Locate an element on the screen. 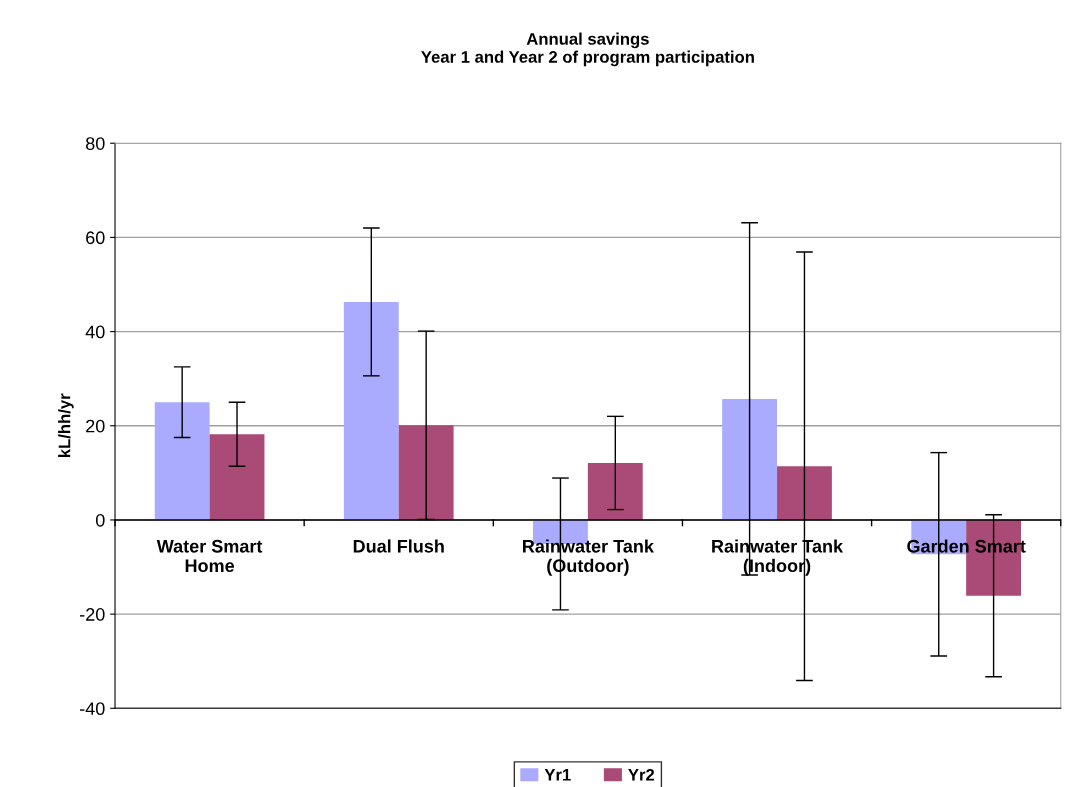 This screenshot has width=1065, height=787. y-tick-label: -20 is located at coordinates (92, 614).